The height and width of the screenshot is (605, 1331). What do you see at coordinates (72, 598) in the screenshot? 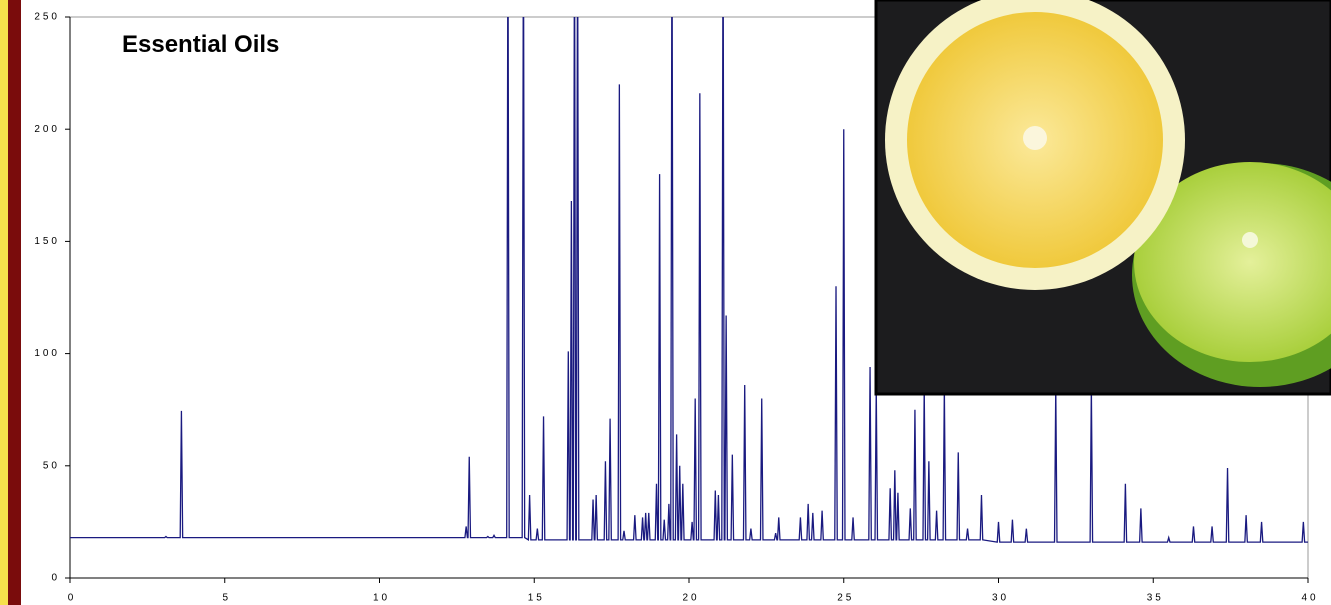
I see `x-tick-label: 0` at bounding box center [72, 598].